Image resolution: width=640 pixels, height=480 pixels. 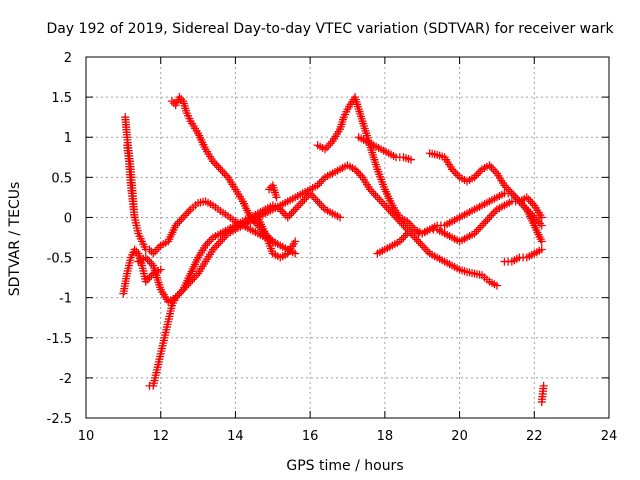 What do you see at coordinates (68, 218) in the screenshot?
I see `y-tick-label: 0` at bounding box center [68, 218].